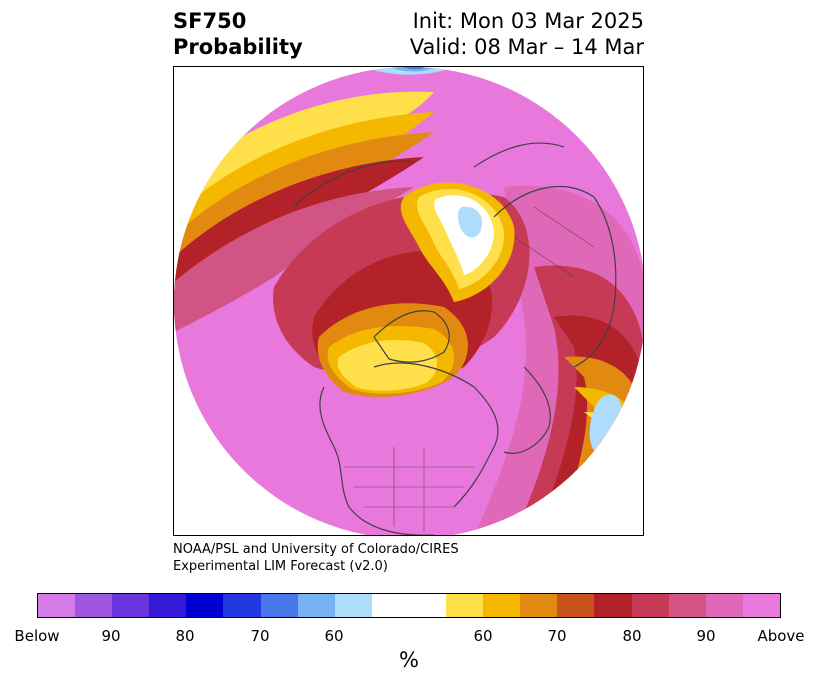  Describe the element at coordinates (238, 47) in the screenshot. I see `variable-type: Probability` at that location.